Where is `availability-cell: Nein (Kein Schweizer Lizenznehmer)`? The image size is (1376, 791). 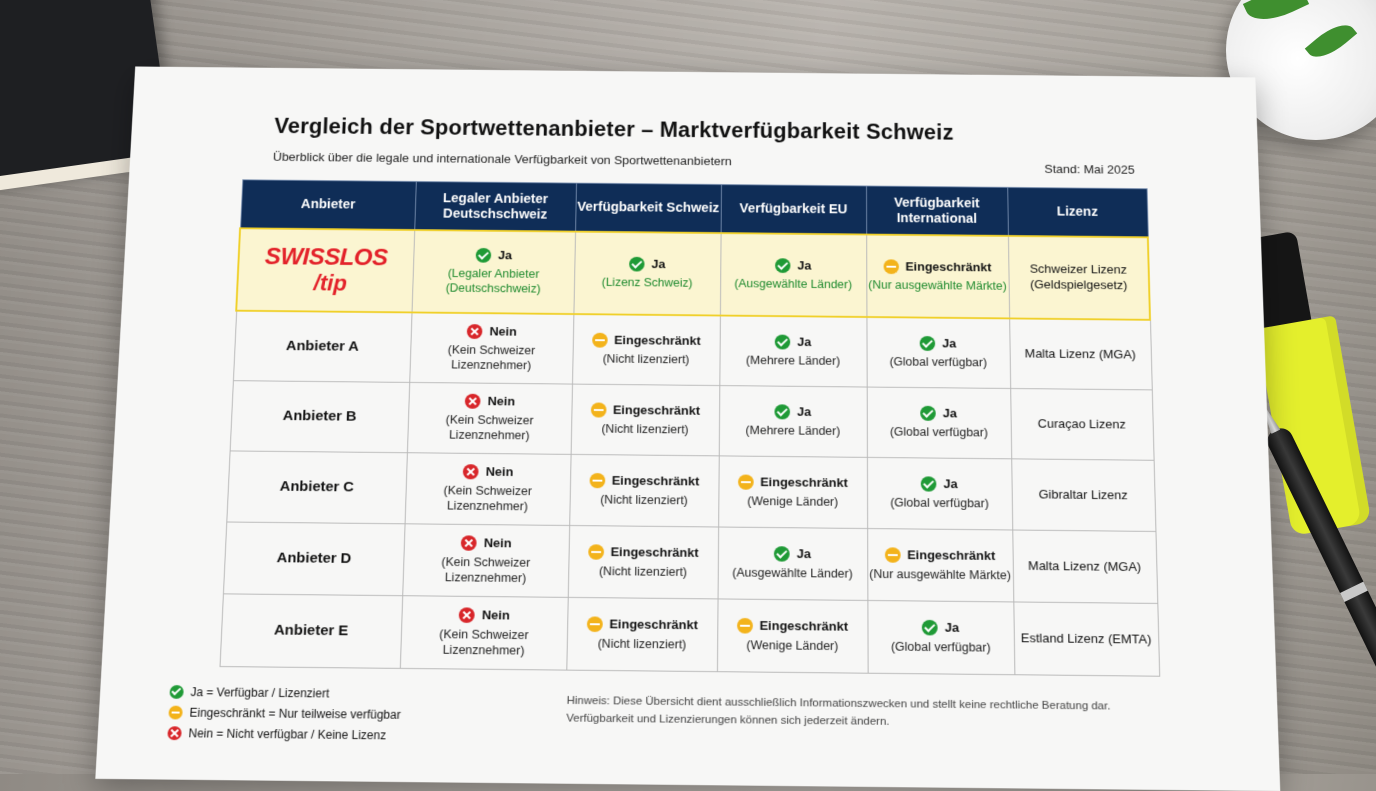 availability-cell: Nein (Kein Schweizer Lizenznehmer) is located at coordinates (484, 633).